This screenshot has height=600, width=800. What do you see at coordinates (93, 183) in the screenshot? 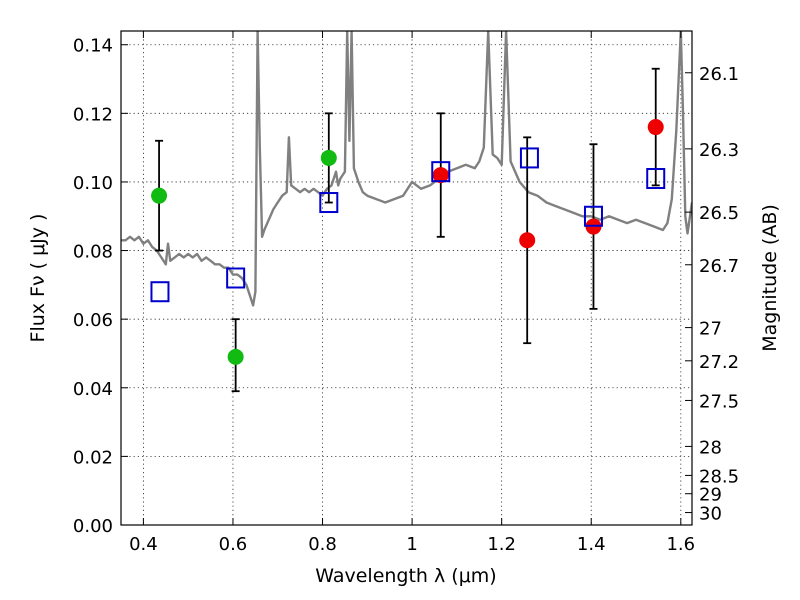
I see `y-tick-label: 0.10` at bounding box center [93, 183].